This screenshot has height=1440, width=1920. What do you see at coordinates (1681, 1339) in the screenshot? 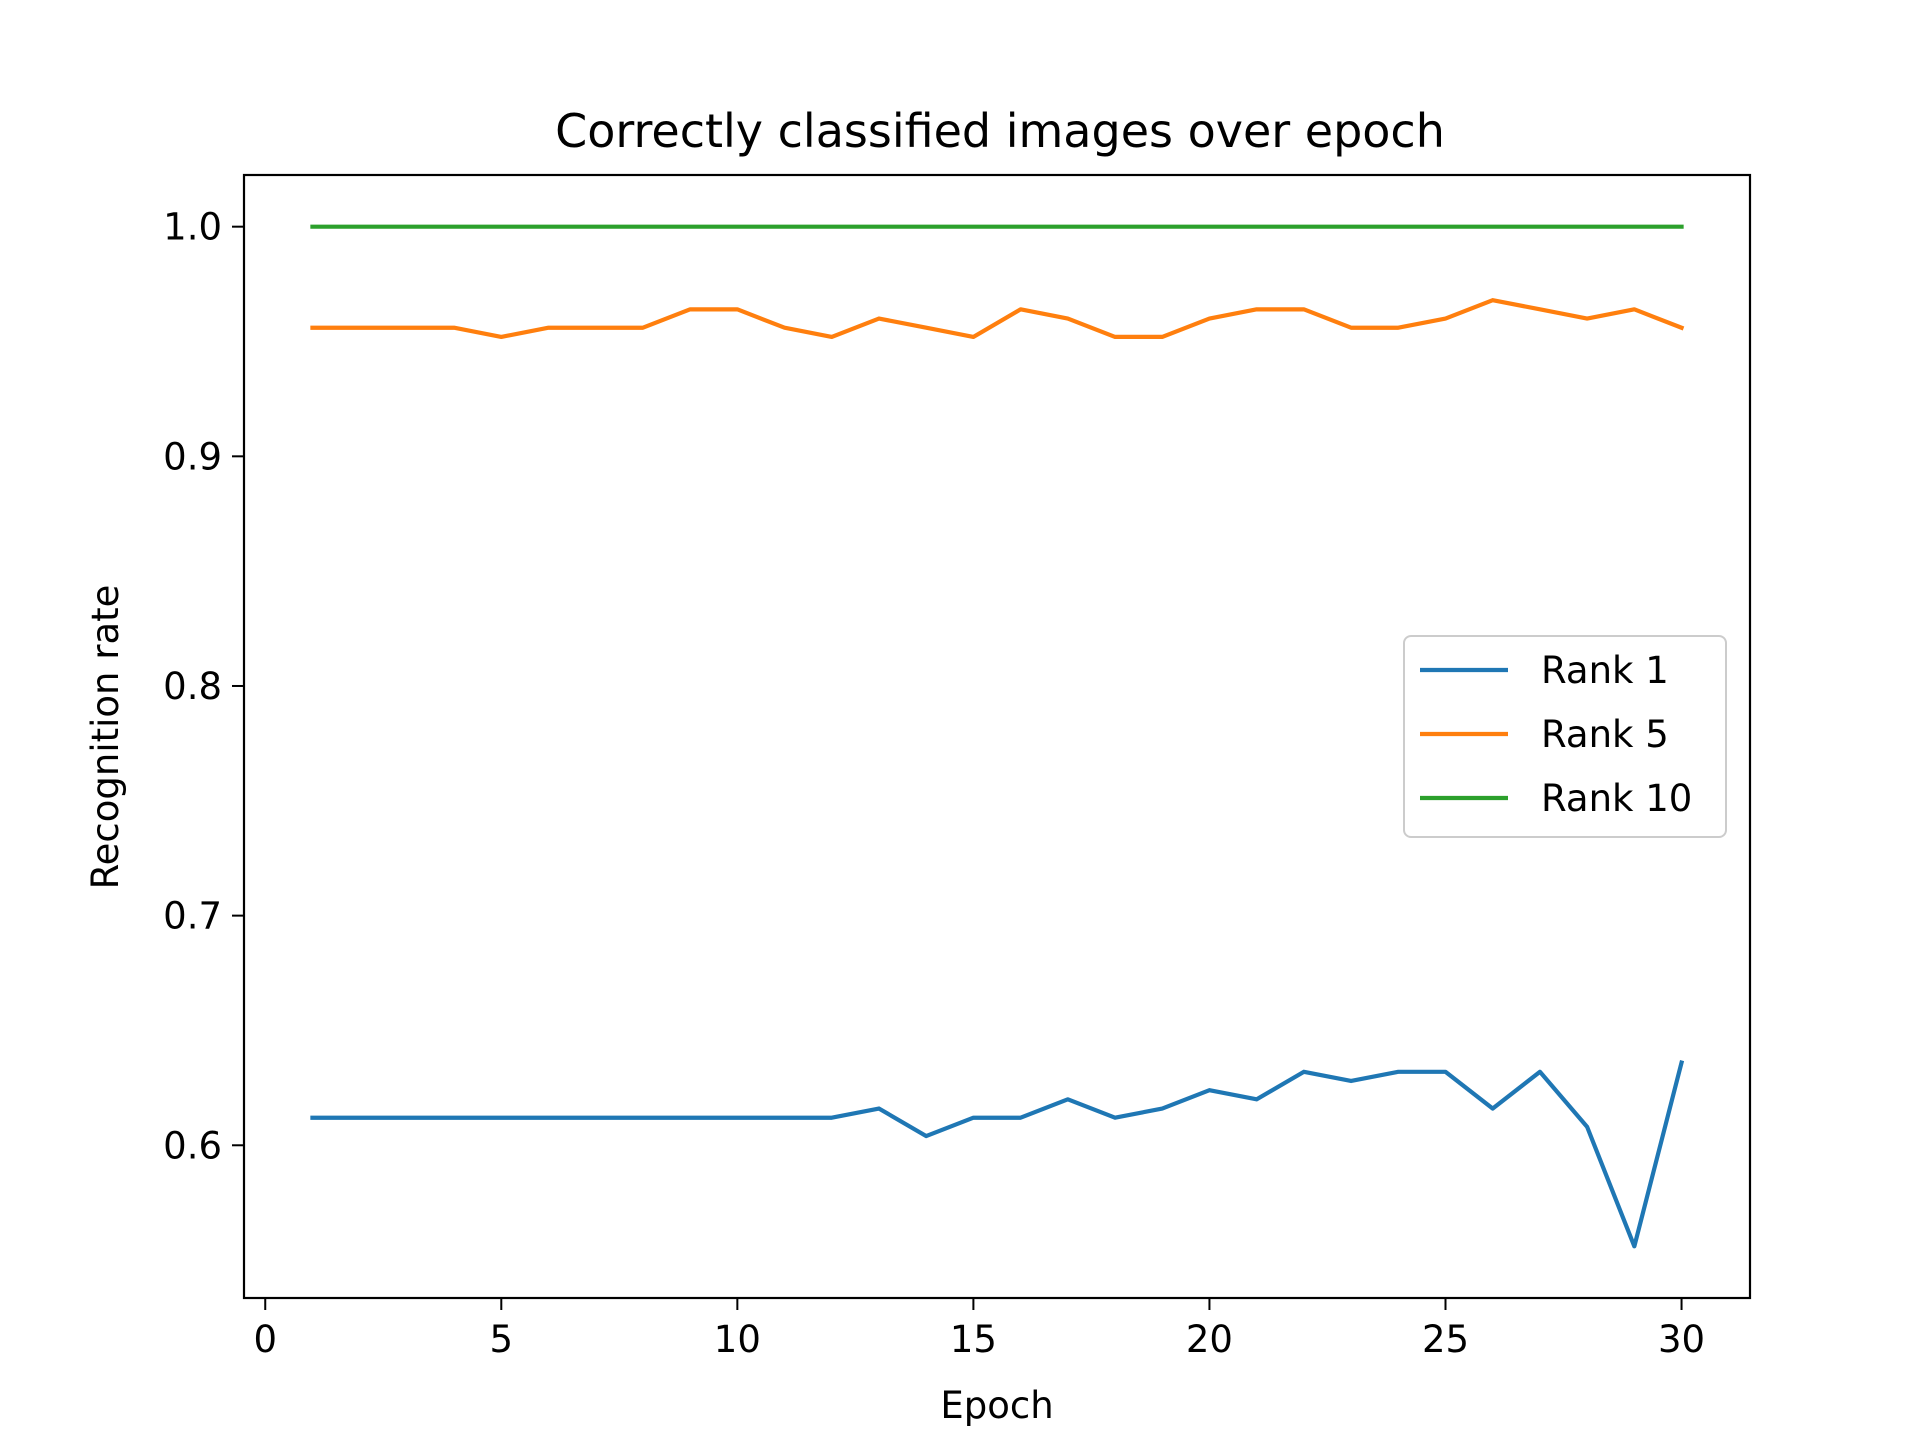
I see `x-tick-label: 30` at bounding box center [1681, 1339].